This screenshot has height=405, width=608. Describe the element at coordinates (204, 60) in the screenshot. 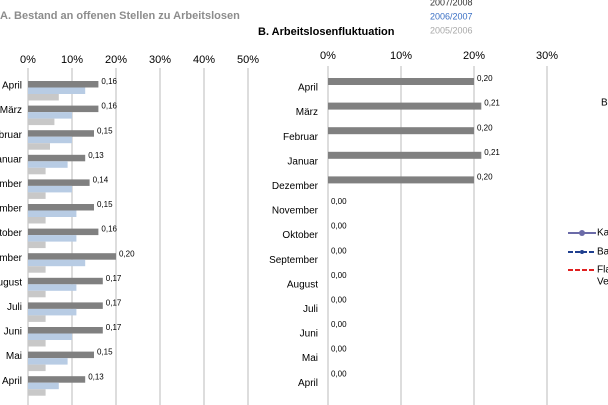

I see `x-tick-label: 40%` at that location.